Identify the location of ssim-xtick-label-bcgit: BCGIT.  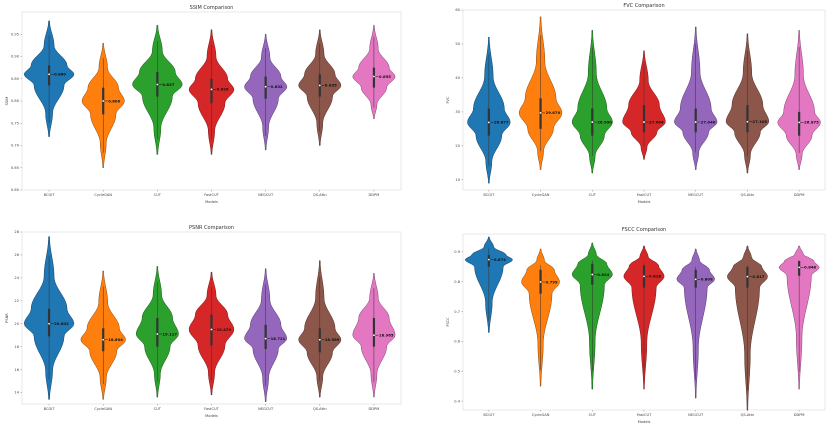
(50, 195).